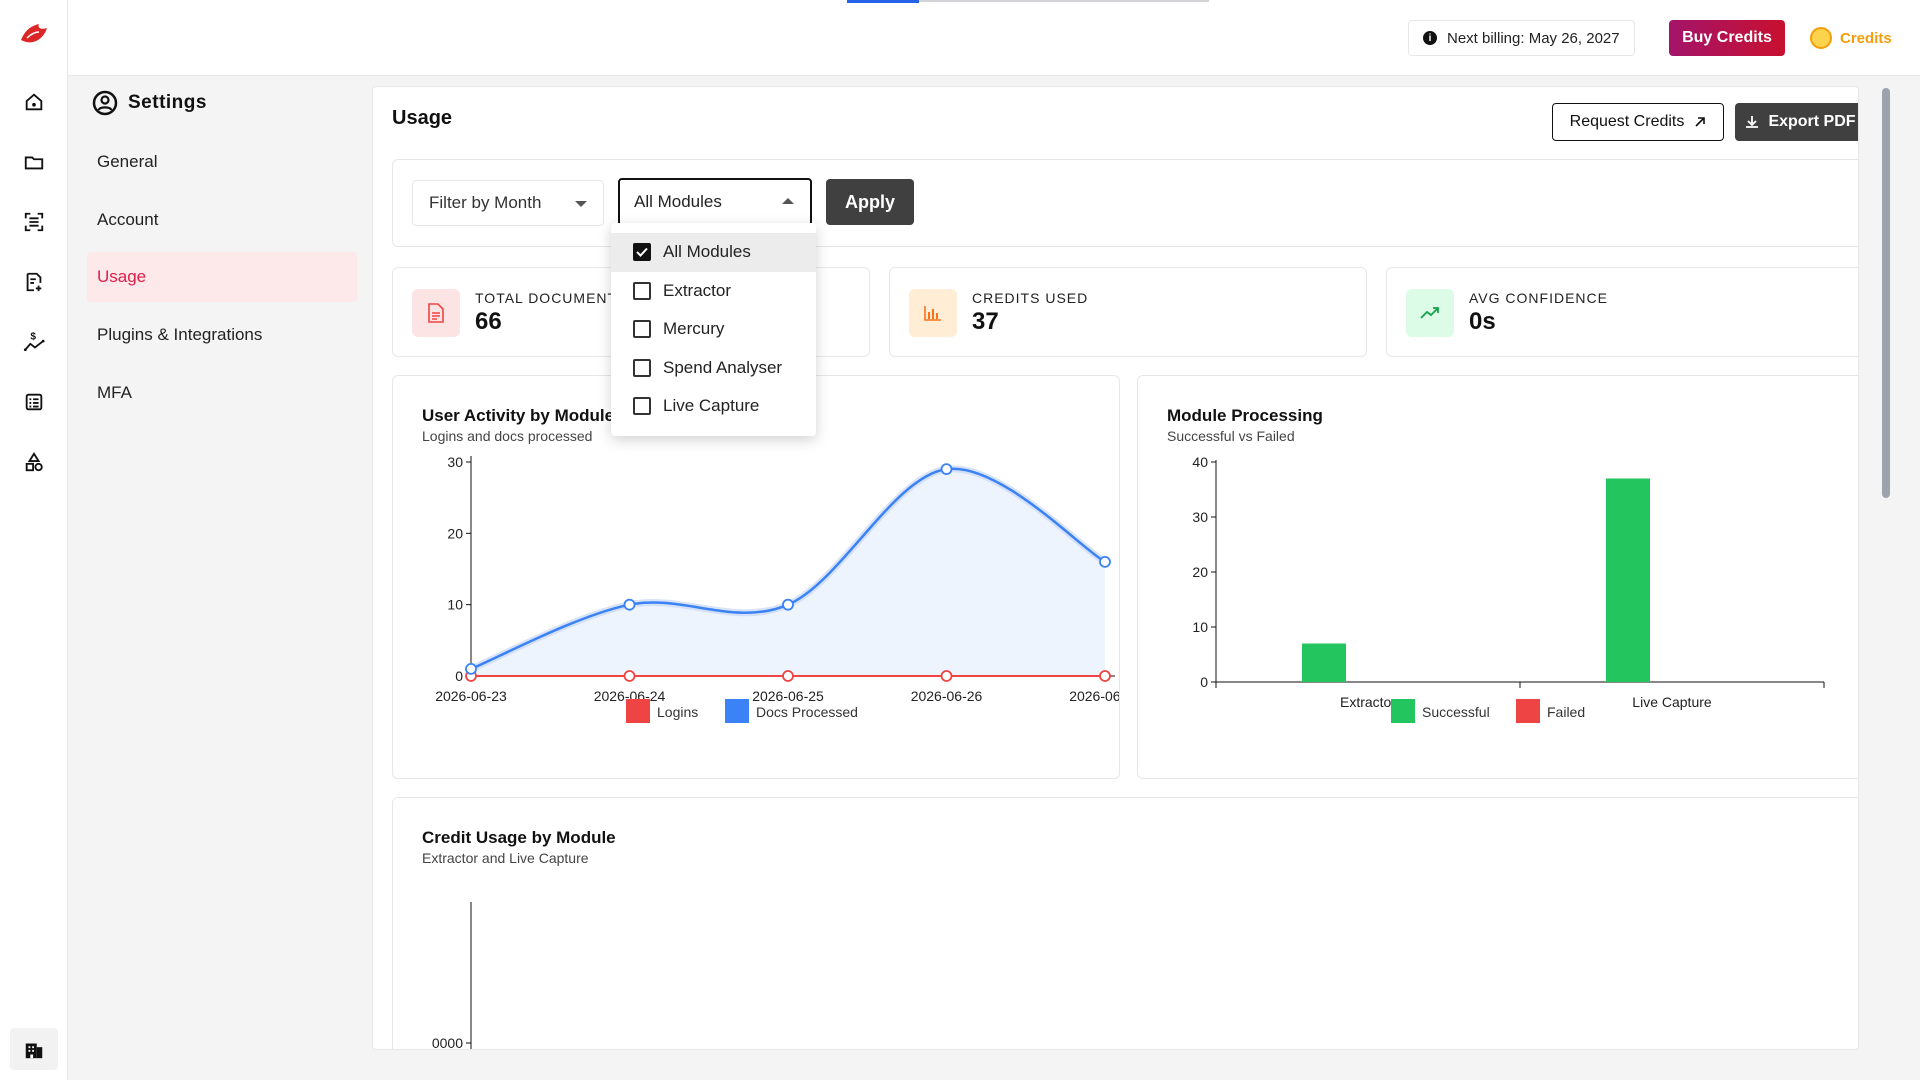 Image resolution: width=1920 pixels, height=1080 pixels. I want to click on x-tick-label: 2026-06-27, so click(1094, 696).